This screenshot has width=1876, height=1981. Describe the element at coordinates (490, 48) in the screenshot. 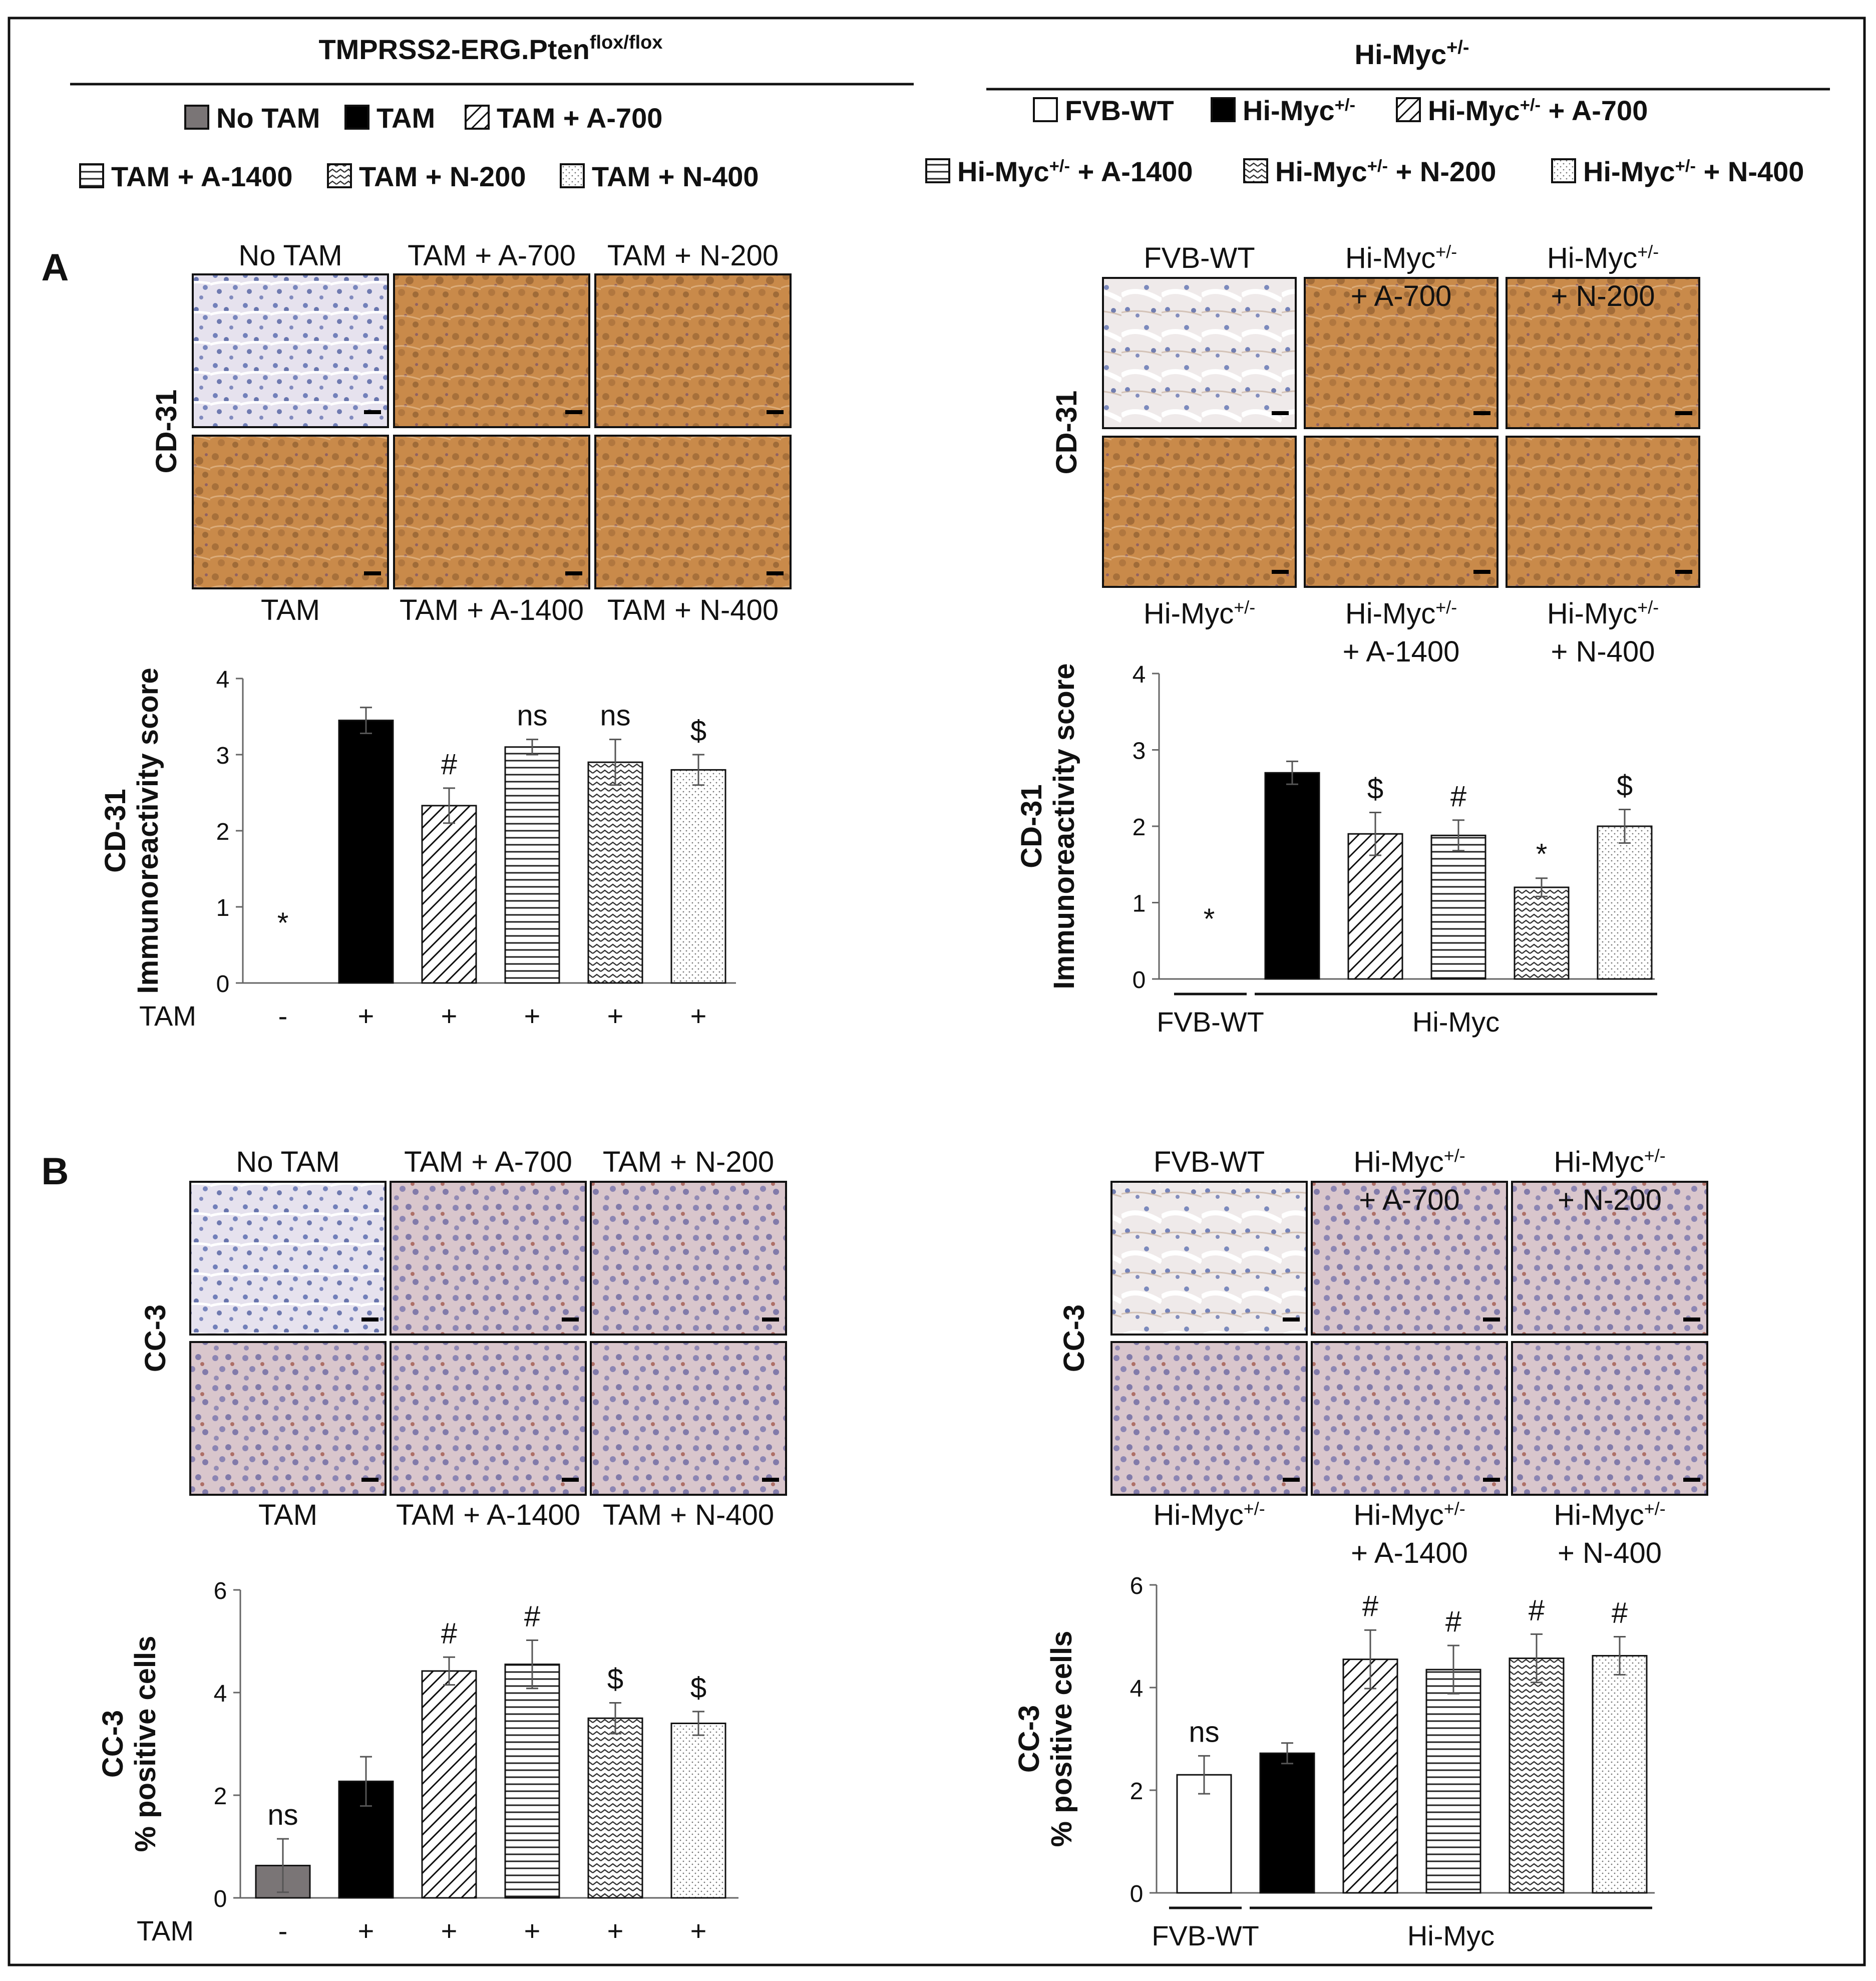

I see `left-panel-header-title: TMPRSS2-ERG.Ptenflox/flox` at that location.